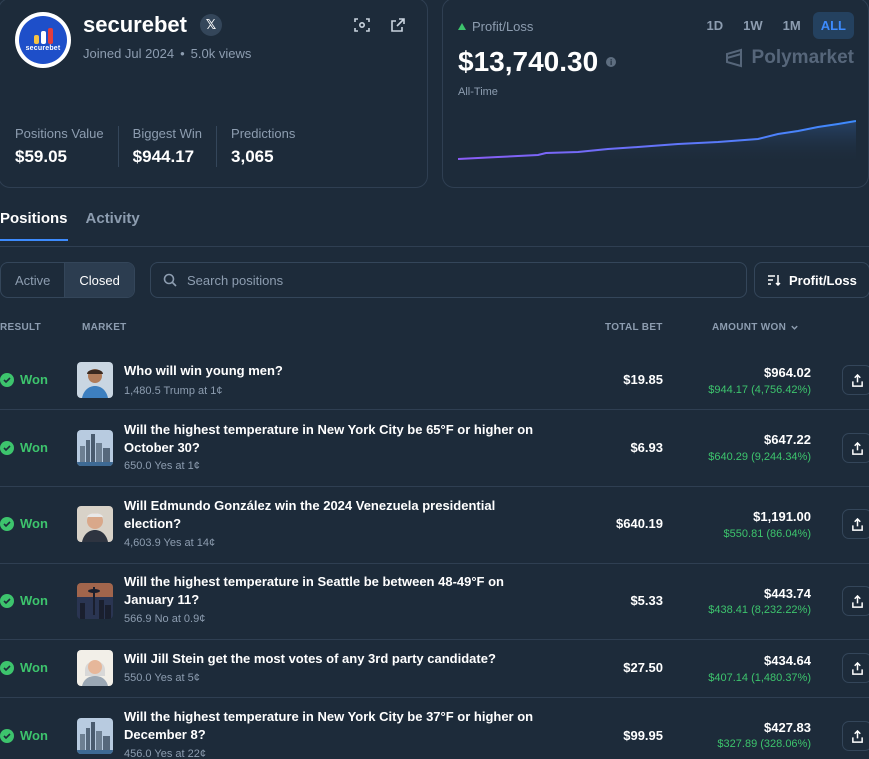 This screenshot has height=759, width=869. I want to click on header-total-bet: TOTAL BET, so click(634, 327).